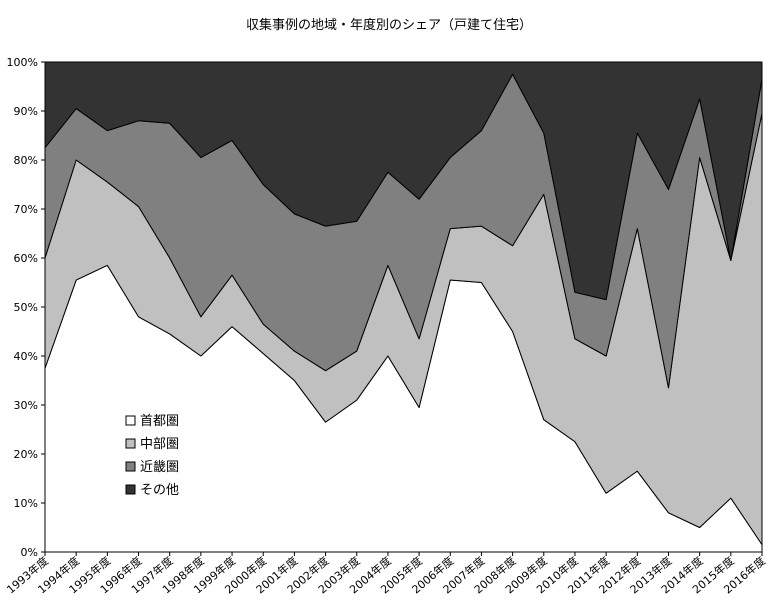 This screenshot has height=613, width=778. I want to click on y-tick-label: 70%, so click(26, 209).